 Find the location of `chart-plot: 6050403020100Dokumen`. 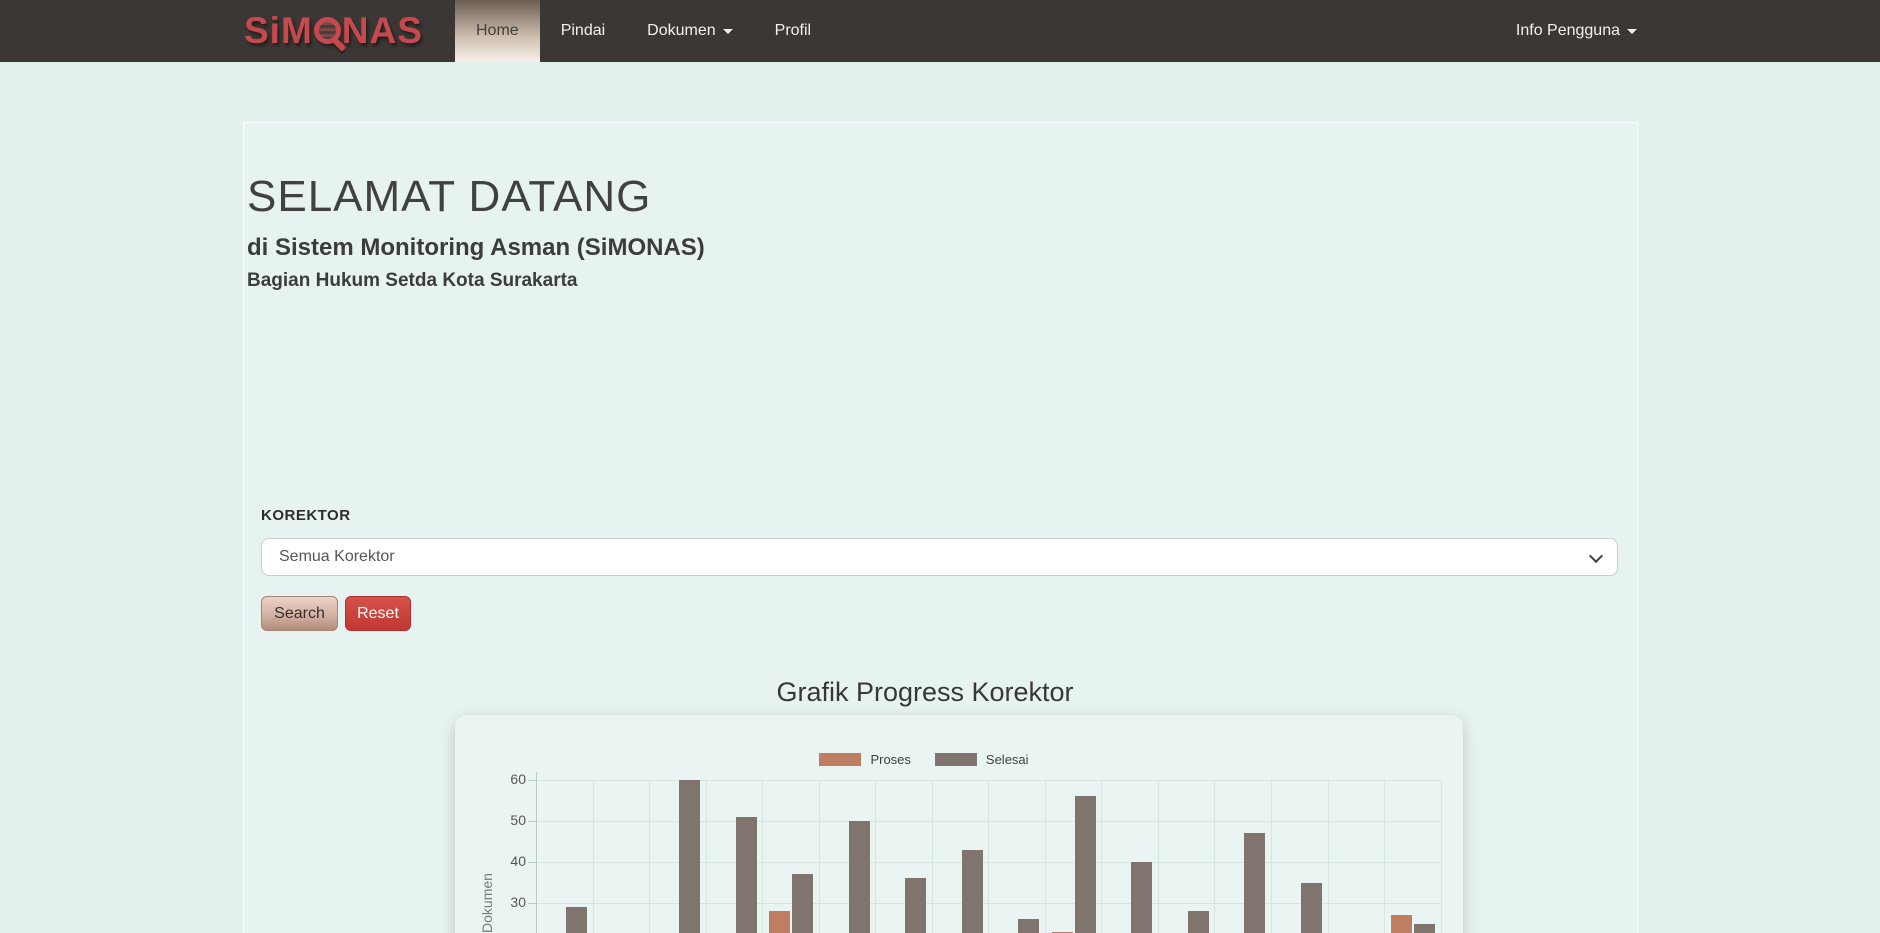

chart-plot: 6050403020100Dokumen is located at coordinates (959, 824).